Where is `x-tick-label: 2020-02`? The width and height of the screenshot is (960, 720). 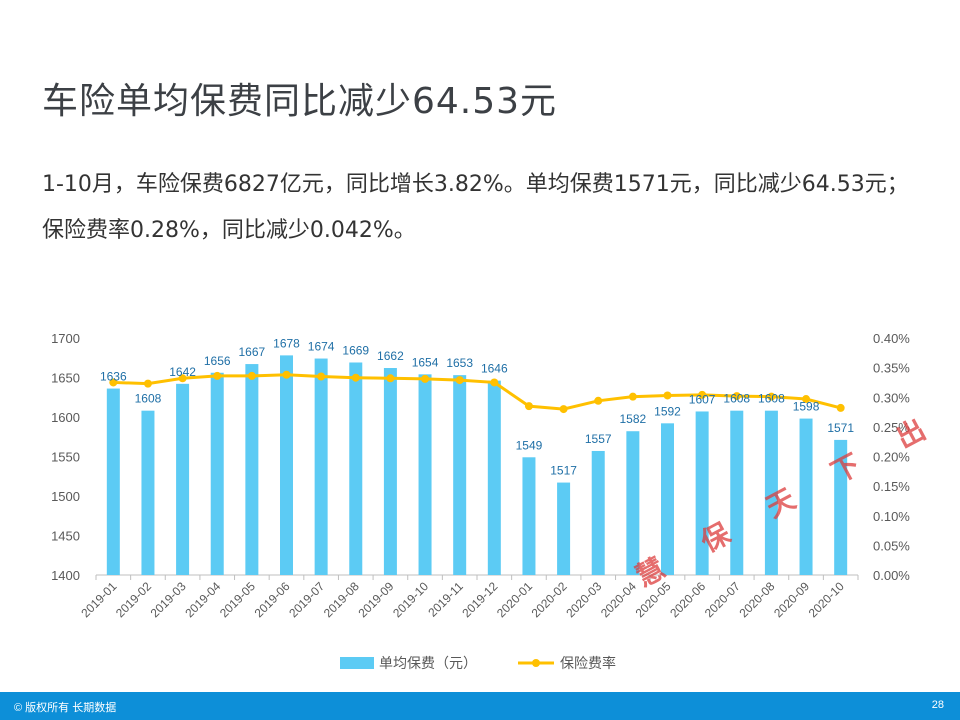 x-tick-label: 2020-02 is located at coordinates (549, 599).